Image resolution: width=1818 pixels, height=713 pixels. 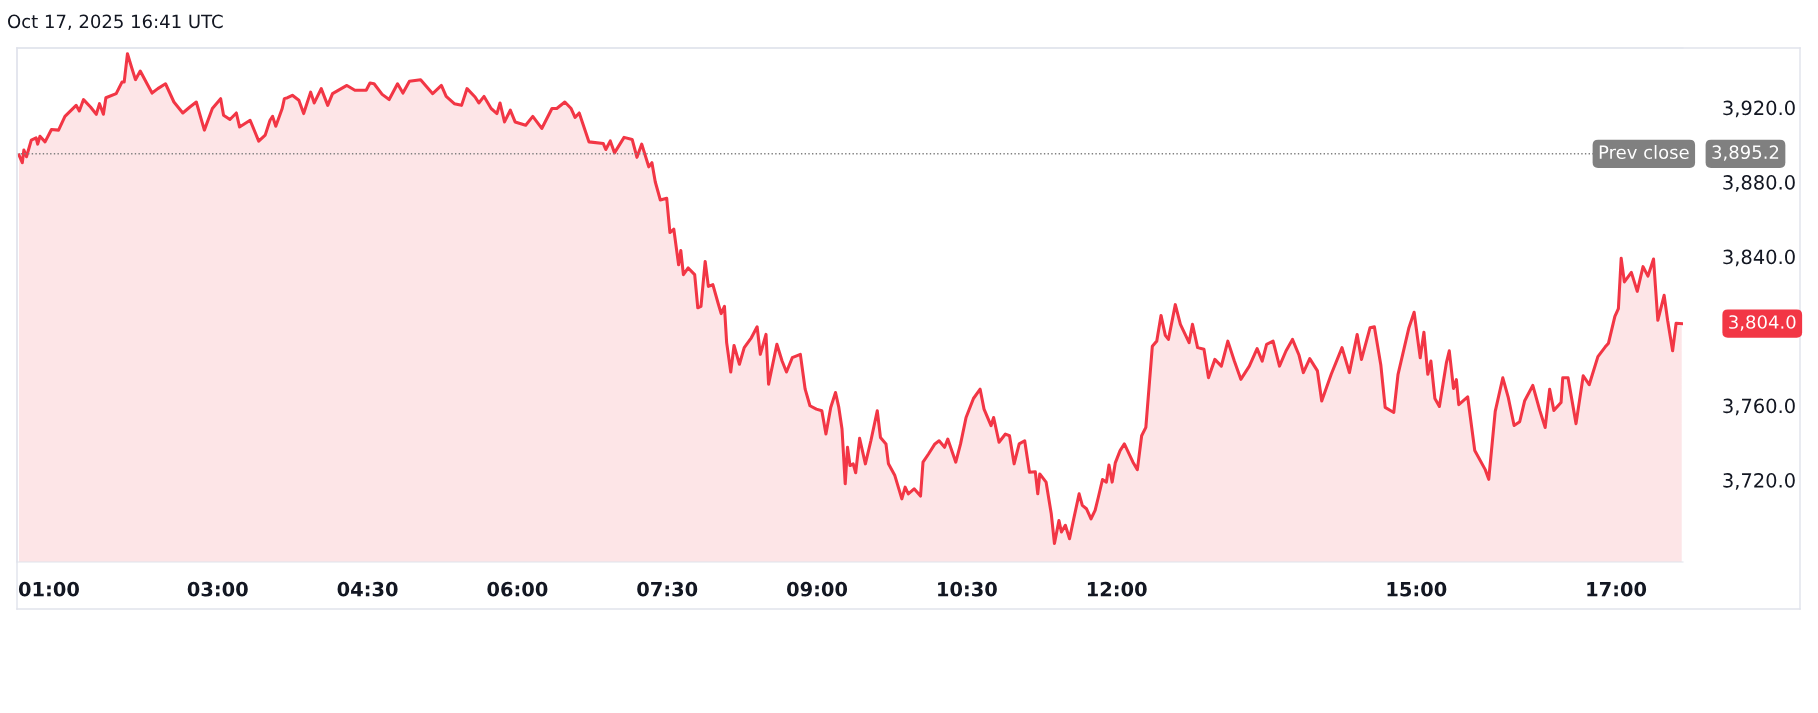 What do you see at coordinates (517, 589) in the screenshot?
I see `x-tick-label: 06:00` at bounding box center [517, 589].